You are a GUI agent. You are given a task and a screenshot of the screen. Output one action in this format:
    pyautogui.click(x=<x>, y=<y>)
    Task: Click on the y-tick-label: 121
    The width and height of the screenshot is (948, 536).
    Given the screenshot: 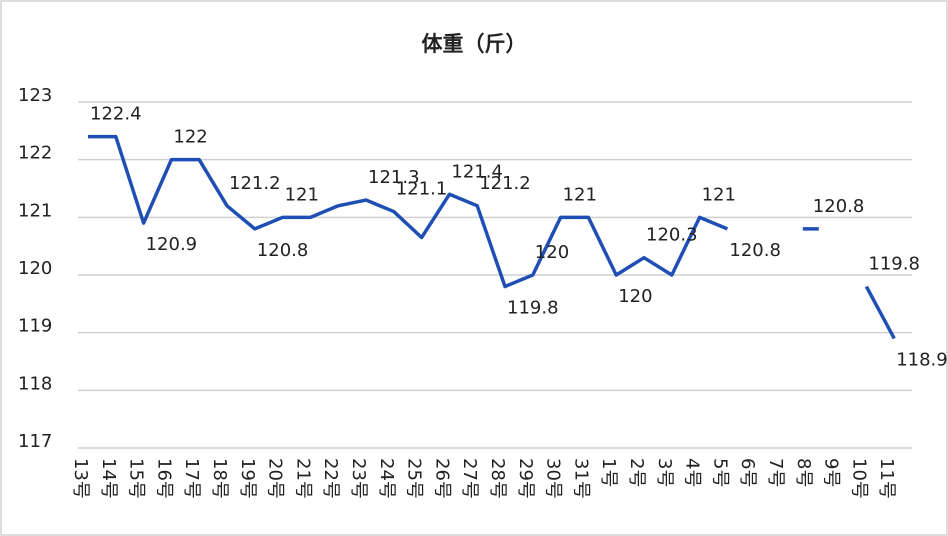 What is the action you would take?
    pyautogui.click(x=35, y=210)
    